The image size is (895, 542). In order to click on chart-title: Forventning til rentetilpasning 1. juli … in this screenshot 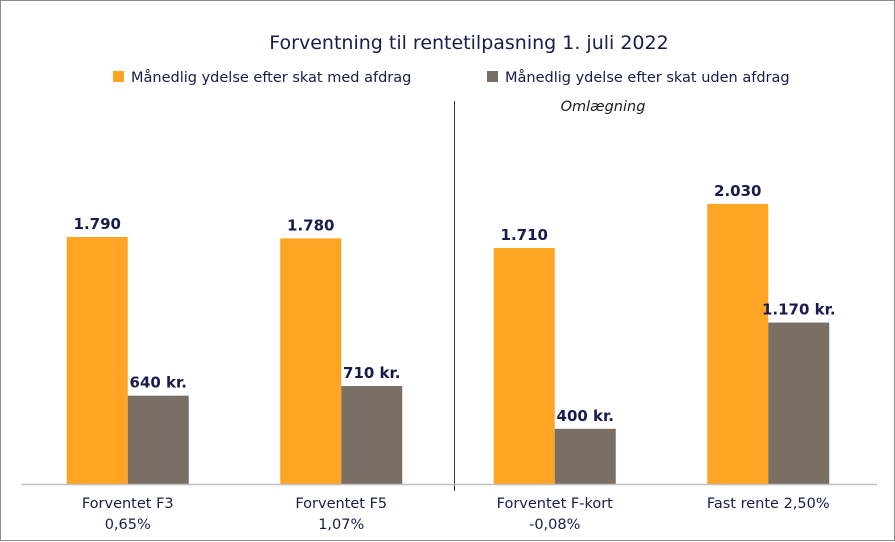, I will do `click(468, 43)`.